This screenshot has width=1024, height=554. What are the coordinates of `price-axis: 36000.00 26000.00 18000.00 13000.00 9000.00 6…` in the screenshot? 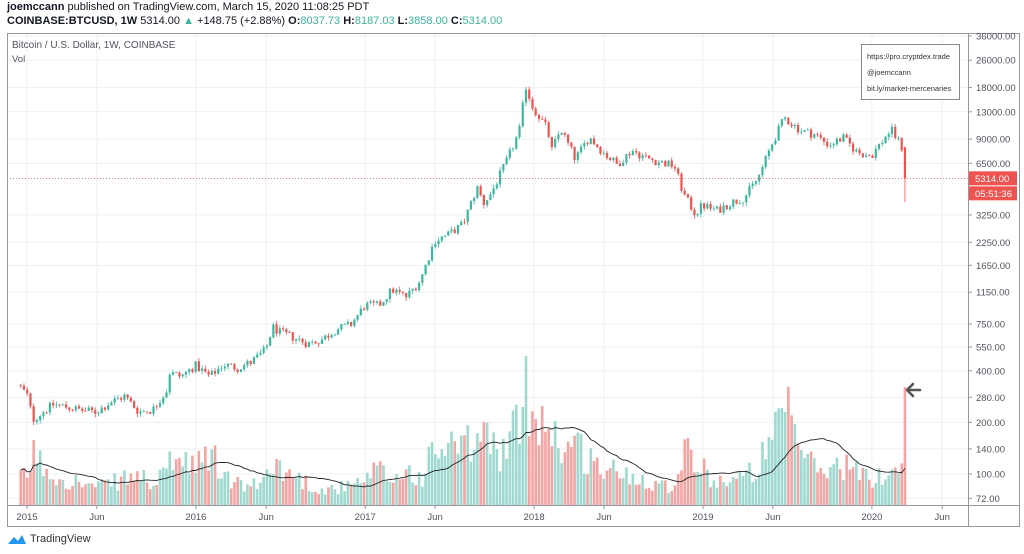 It's located at (992, 268).